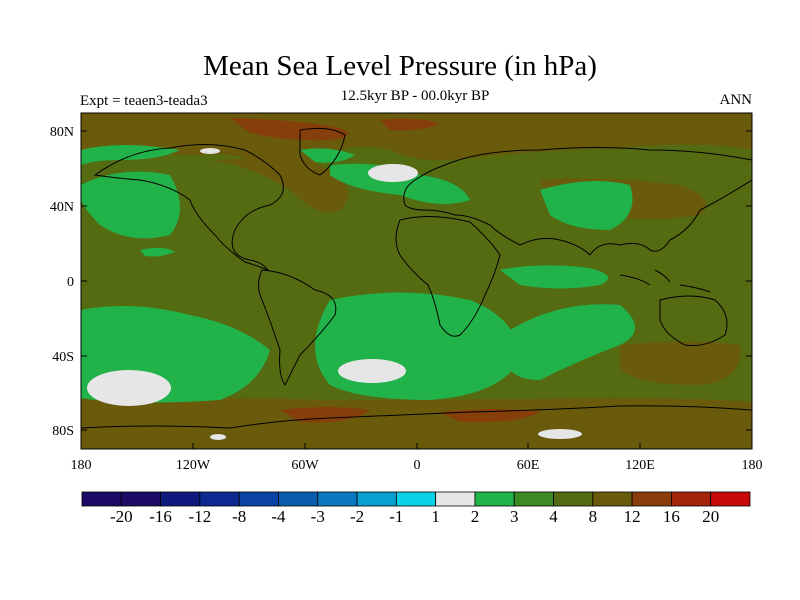 The image size is (800, 600). Describe the element at coordinates (63, 357) in the screenshot. I see `lat-tick-label: 40S` at that location.